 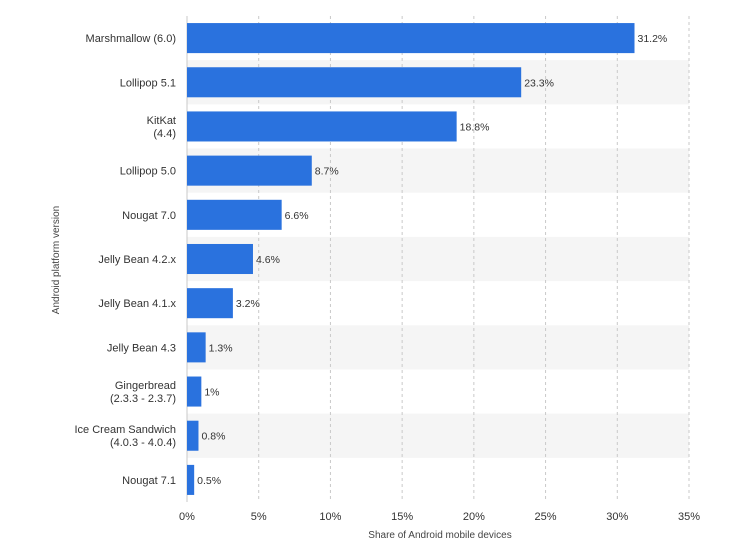 What do you see at coordinates (652, 39) in the screenshot?
I see `data-label: 31.2%` at bounding box center [652, 39].